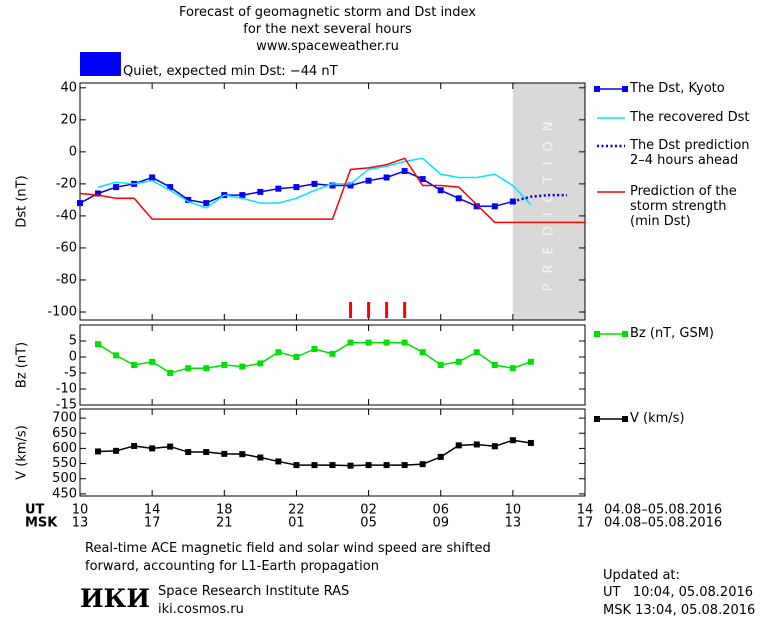 The image size is (760, 620). I want to click on x-tick-label-msk: 21, so click(224, 523).